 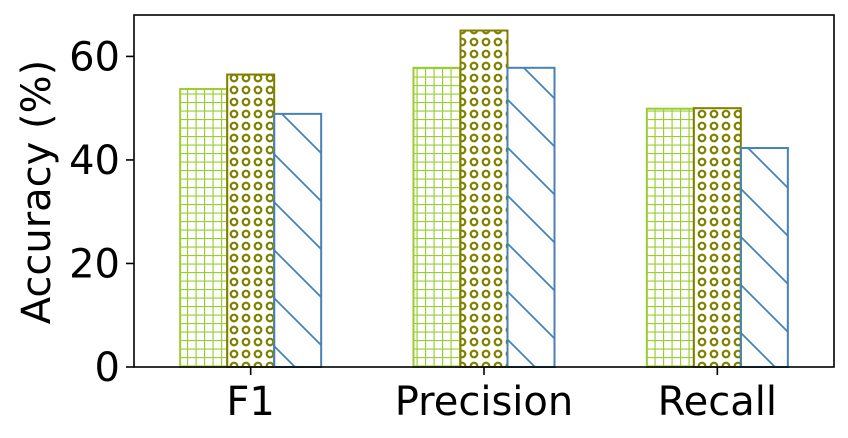 I want to click on y-tick-label: 20, so click(x=94, y=264).